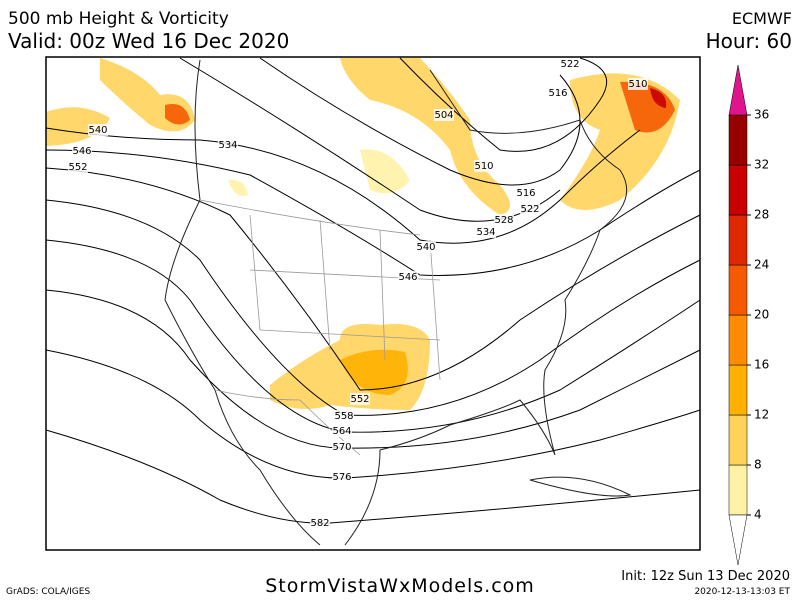  What do you see at coordinates (580, 486) in the screenshot?
I see `cuba` at bounding box center [580, 486].